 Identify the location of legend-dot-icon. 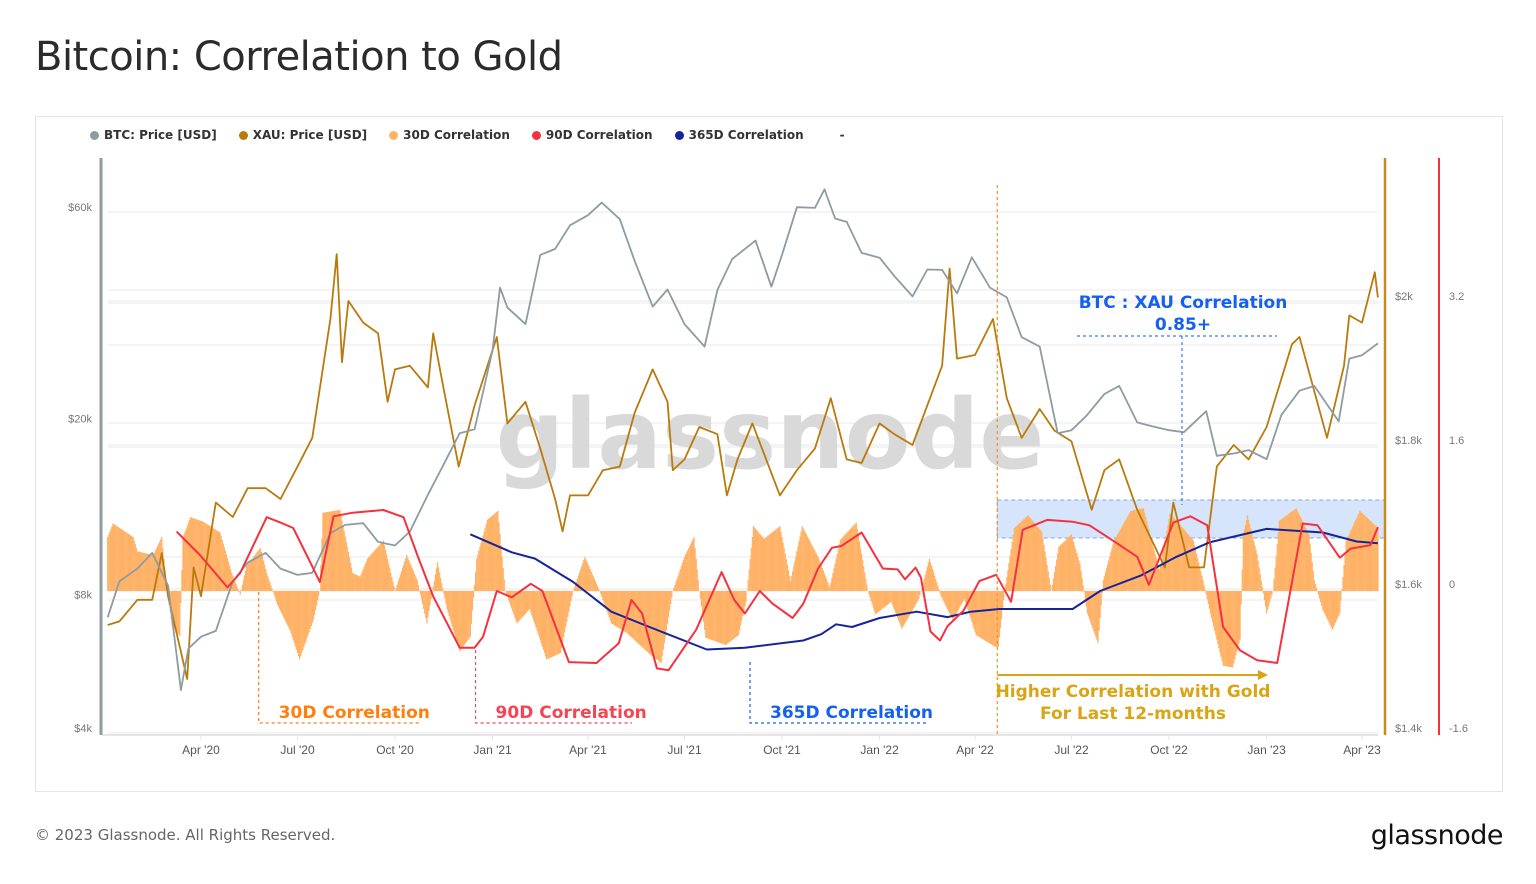
(394, 135).